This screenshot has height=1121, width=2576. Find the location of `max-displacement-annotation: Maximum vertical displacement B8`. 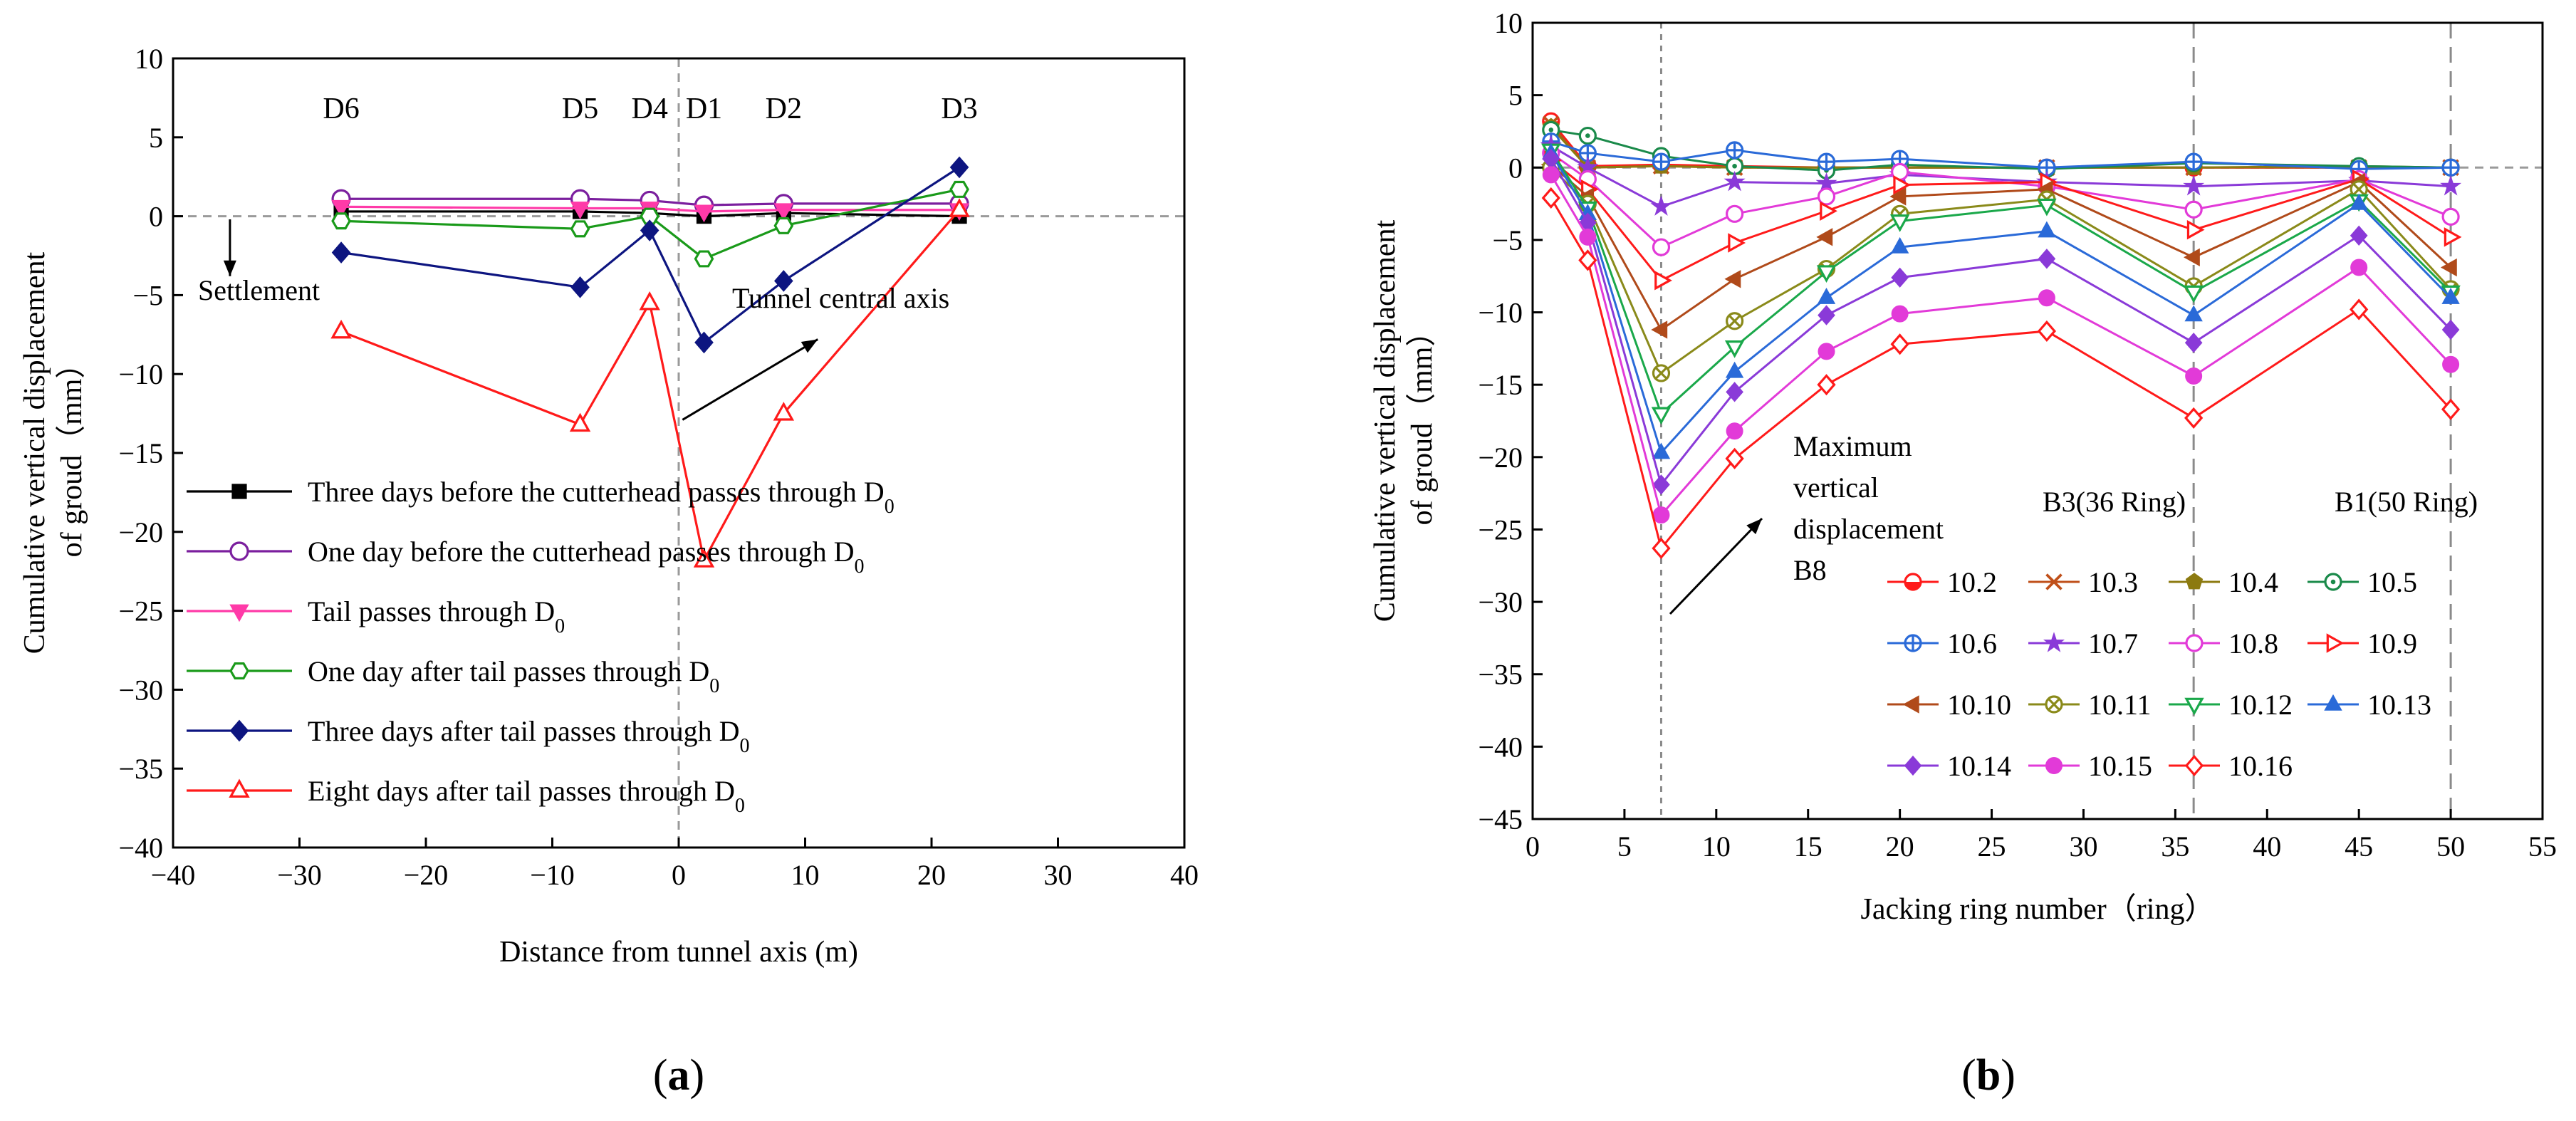

max-displacement-annotation: Maximum vertical displacement B8 is located at coordinates (1868, 508).